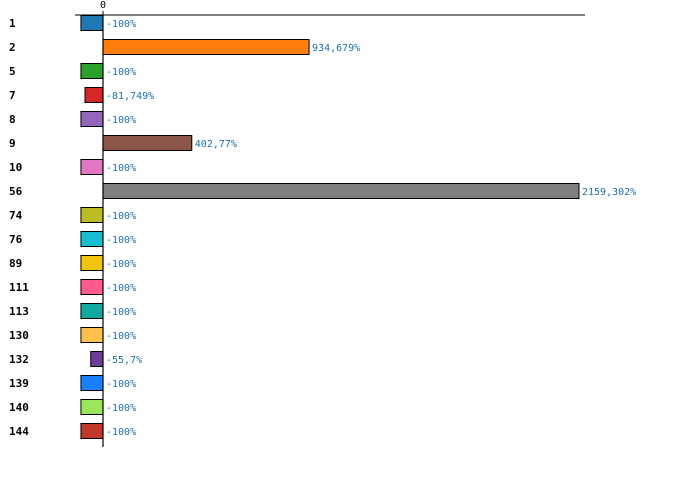  What do you see at coordinates (19, 335) in the screenshot?
I see `category-label: 130` at bounding box center [19, 335].